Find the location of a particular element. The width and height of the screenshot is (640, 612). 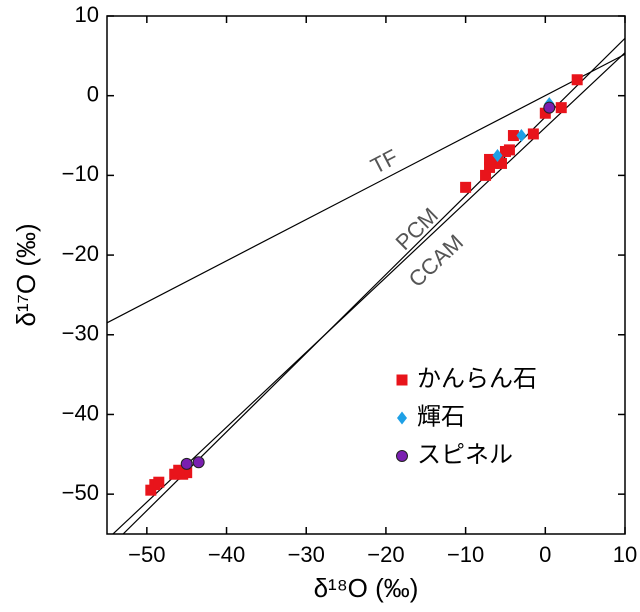

line-label: TF is located at coordinates (384, 161).